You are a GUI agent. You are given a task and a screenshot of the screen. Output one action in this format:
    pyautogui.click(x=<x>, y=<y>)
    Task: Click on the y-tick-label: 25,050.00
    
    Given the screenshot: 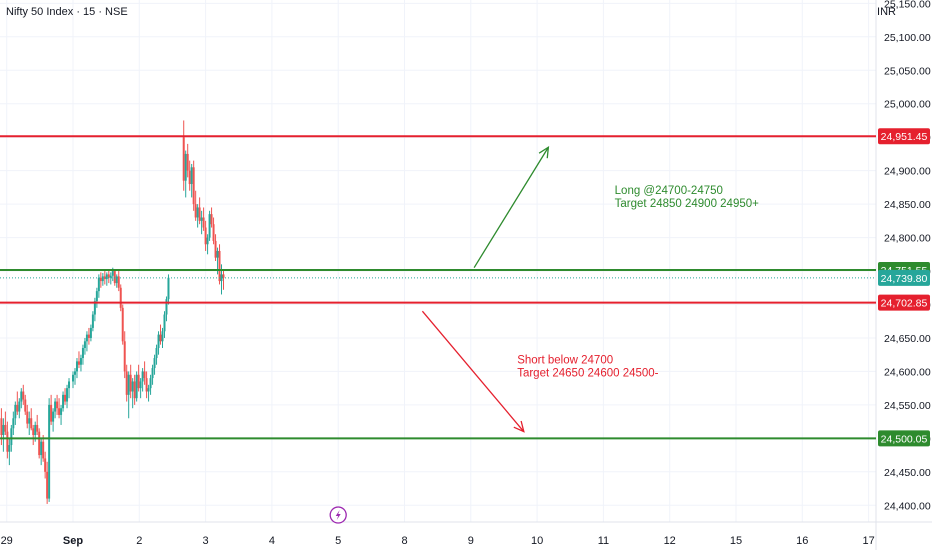 What is the action you would take?
    pyautogui.click(x=907, y=71)
    